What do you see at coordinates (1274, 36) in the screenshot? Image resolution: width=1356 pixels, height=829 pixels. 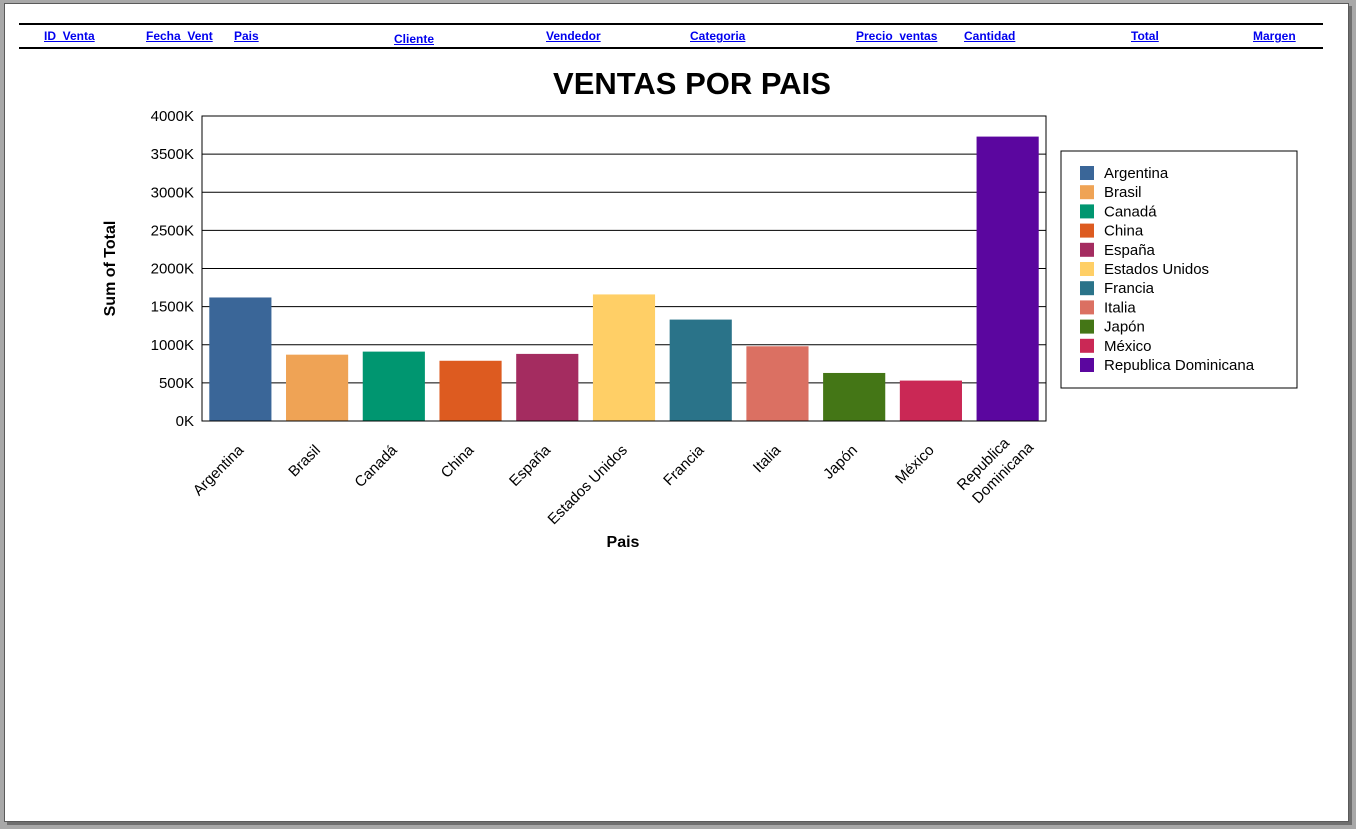 I see `col-margen-link: Margen` at bounding box center [1274, 36].